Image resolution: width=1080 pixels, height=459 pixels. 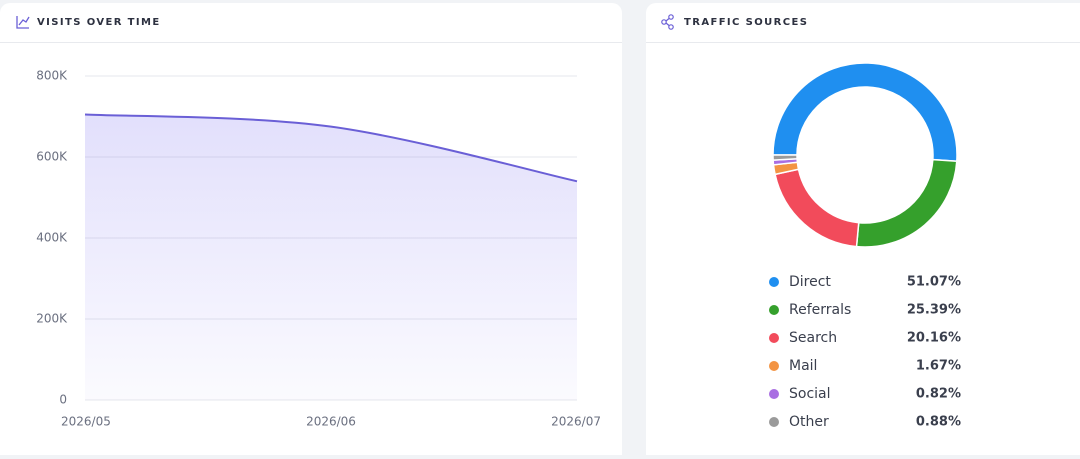 What do you see at coordinates (934, 282) in the screenshot?
I see `legend-value: 51.07%` at bounding box center [934, 282].